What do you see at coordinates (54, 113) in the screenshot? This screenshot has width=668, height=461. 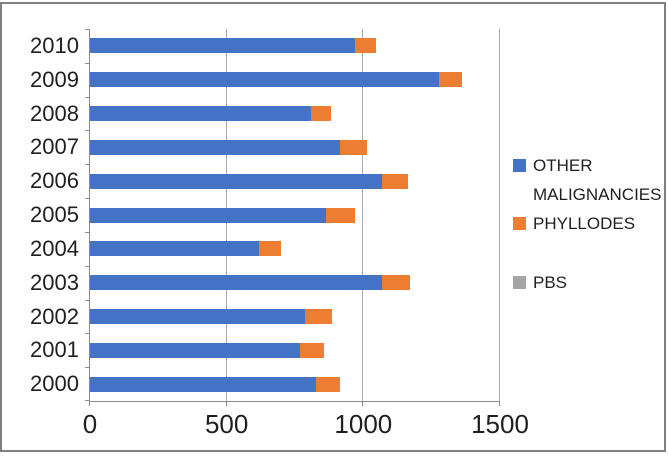 I see `category-label: 2008` at bounding box center [54, 113].